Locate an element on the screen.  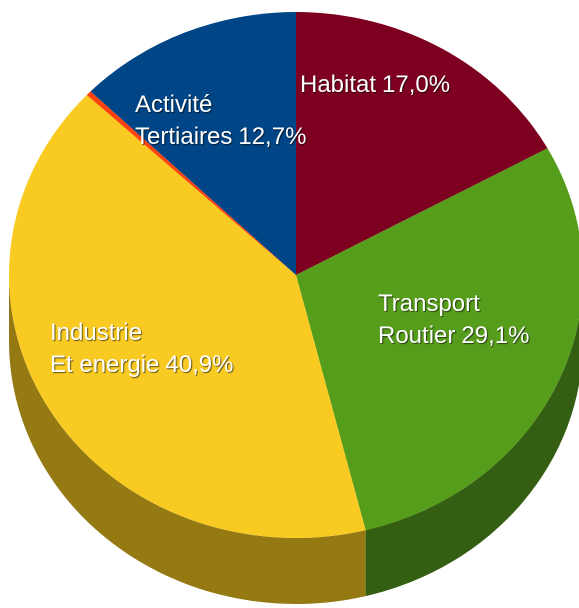
slice-label: Activité Tertiaires 12,7% is located at coordinates (220, 121).